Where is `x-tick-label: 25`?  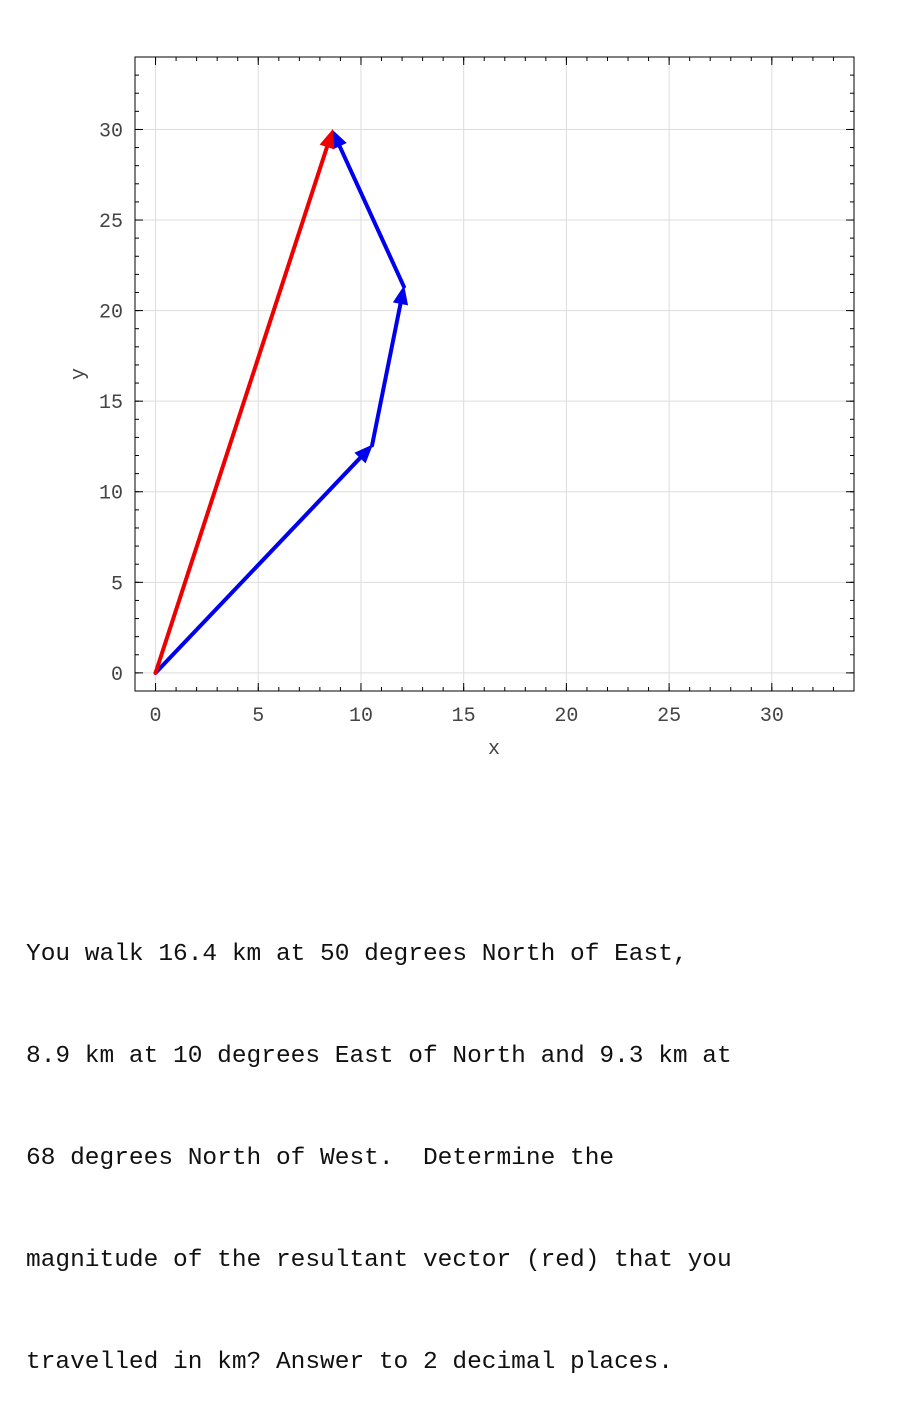
x-tick-label: 25 is located at coordinates (669, 716).